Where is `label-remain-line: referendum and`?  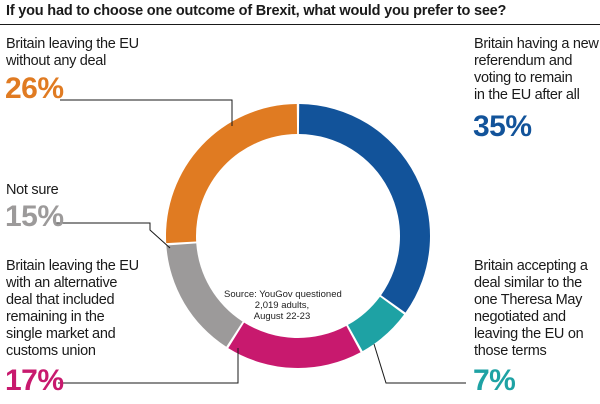
label-remain-line: referendum and is located at coordinates (523, 61).